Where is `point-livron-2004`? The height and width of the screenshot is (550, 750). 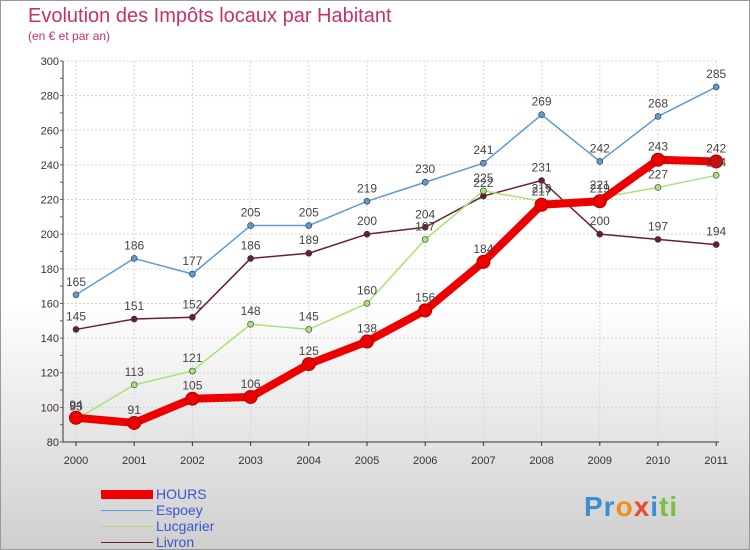 point-livron-2004 is located at coordinates (309, 253).